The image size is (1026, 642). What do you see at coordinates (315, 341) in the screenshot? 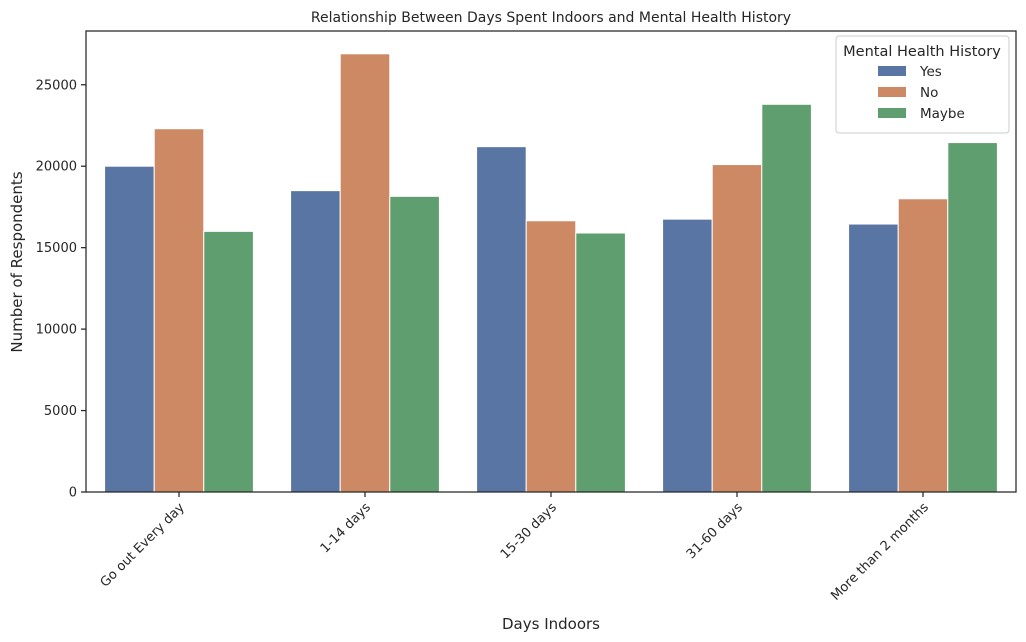
I see `bar-yes-1-14-days` at bounding box center [315, 341].